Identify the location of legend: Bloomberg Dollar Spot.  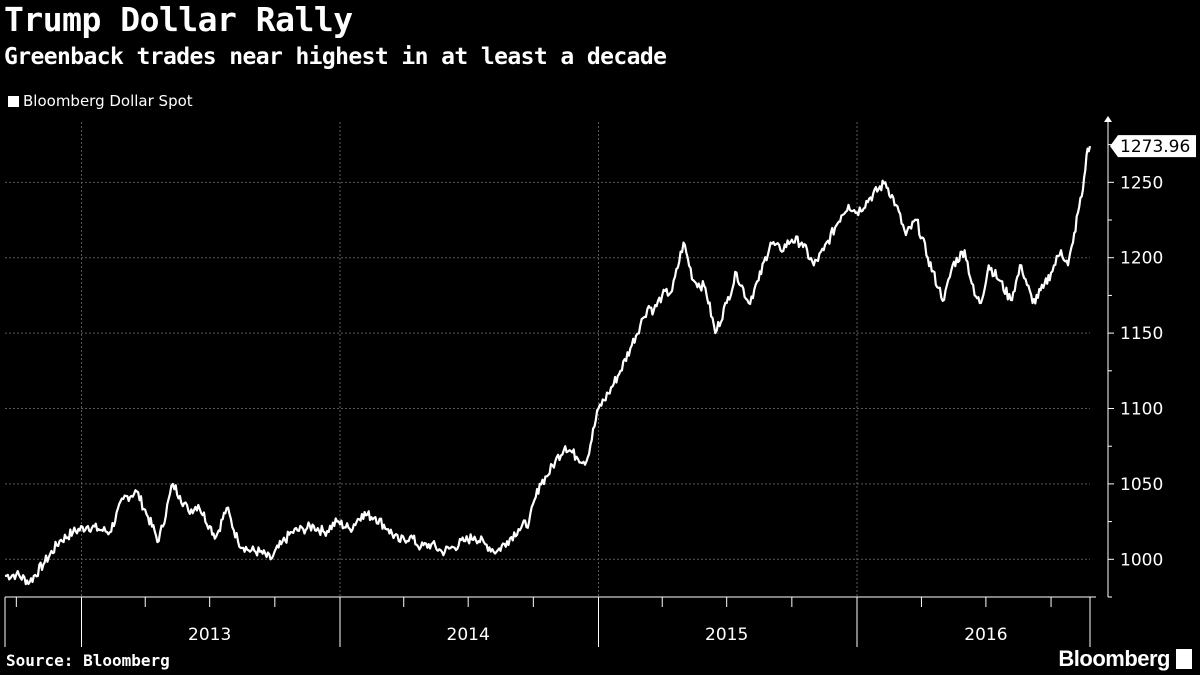
(100, 101).